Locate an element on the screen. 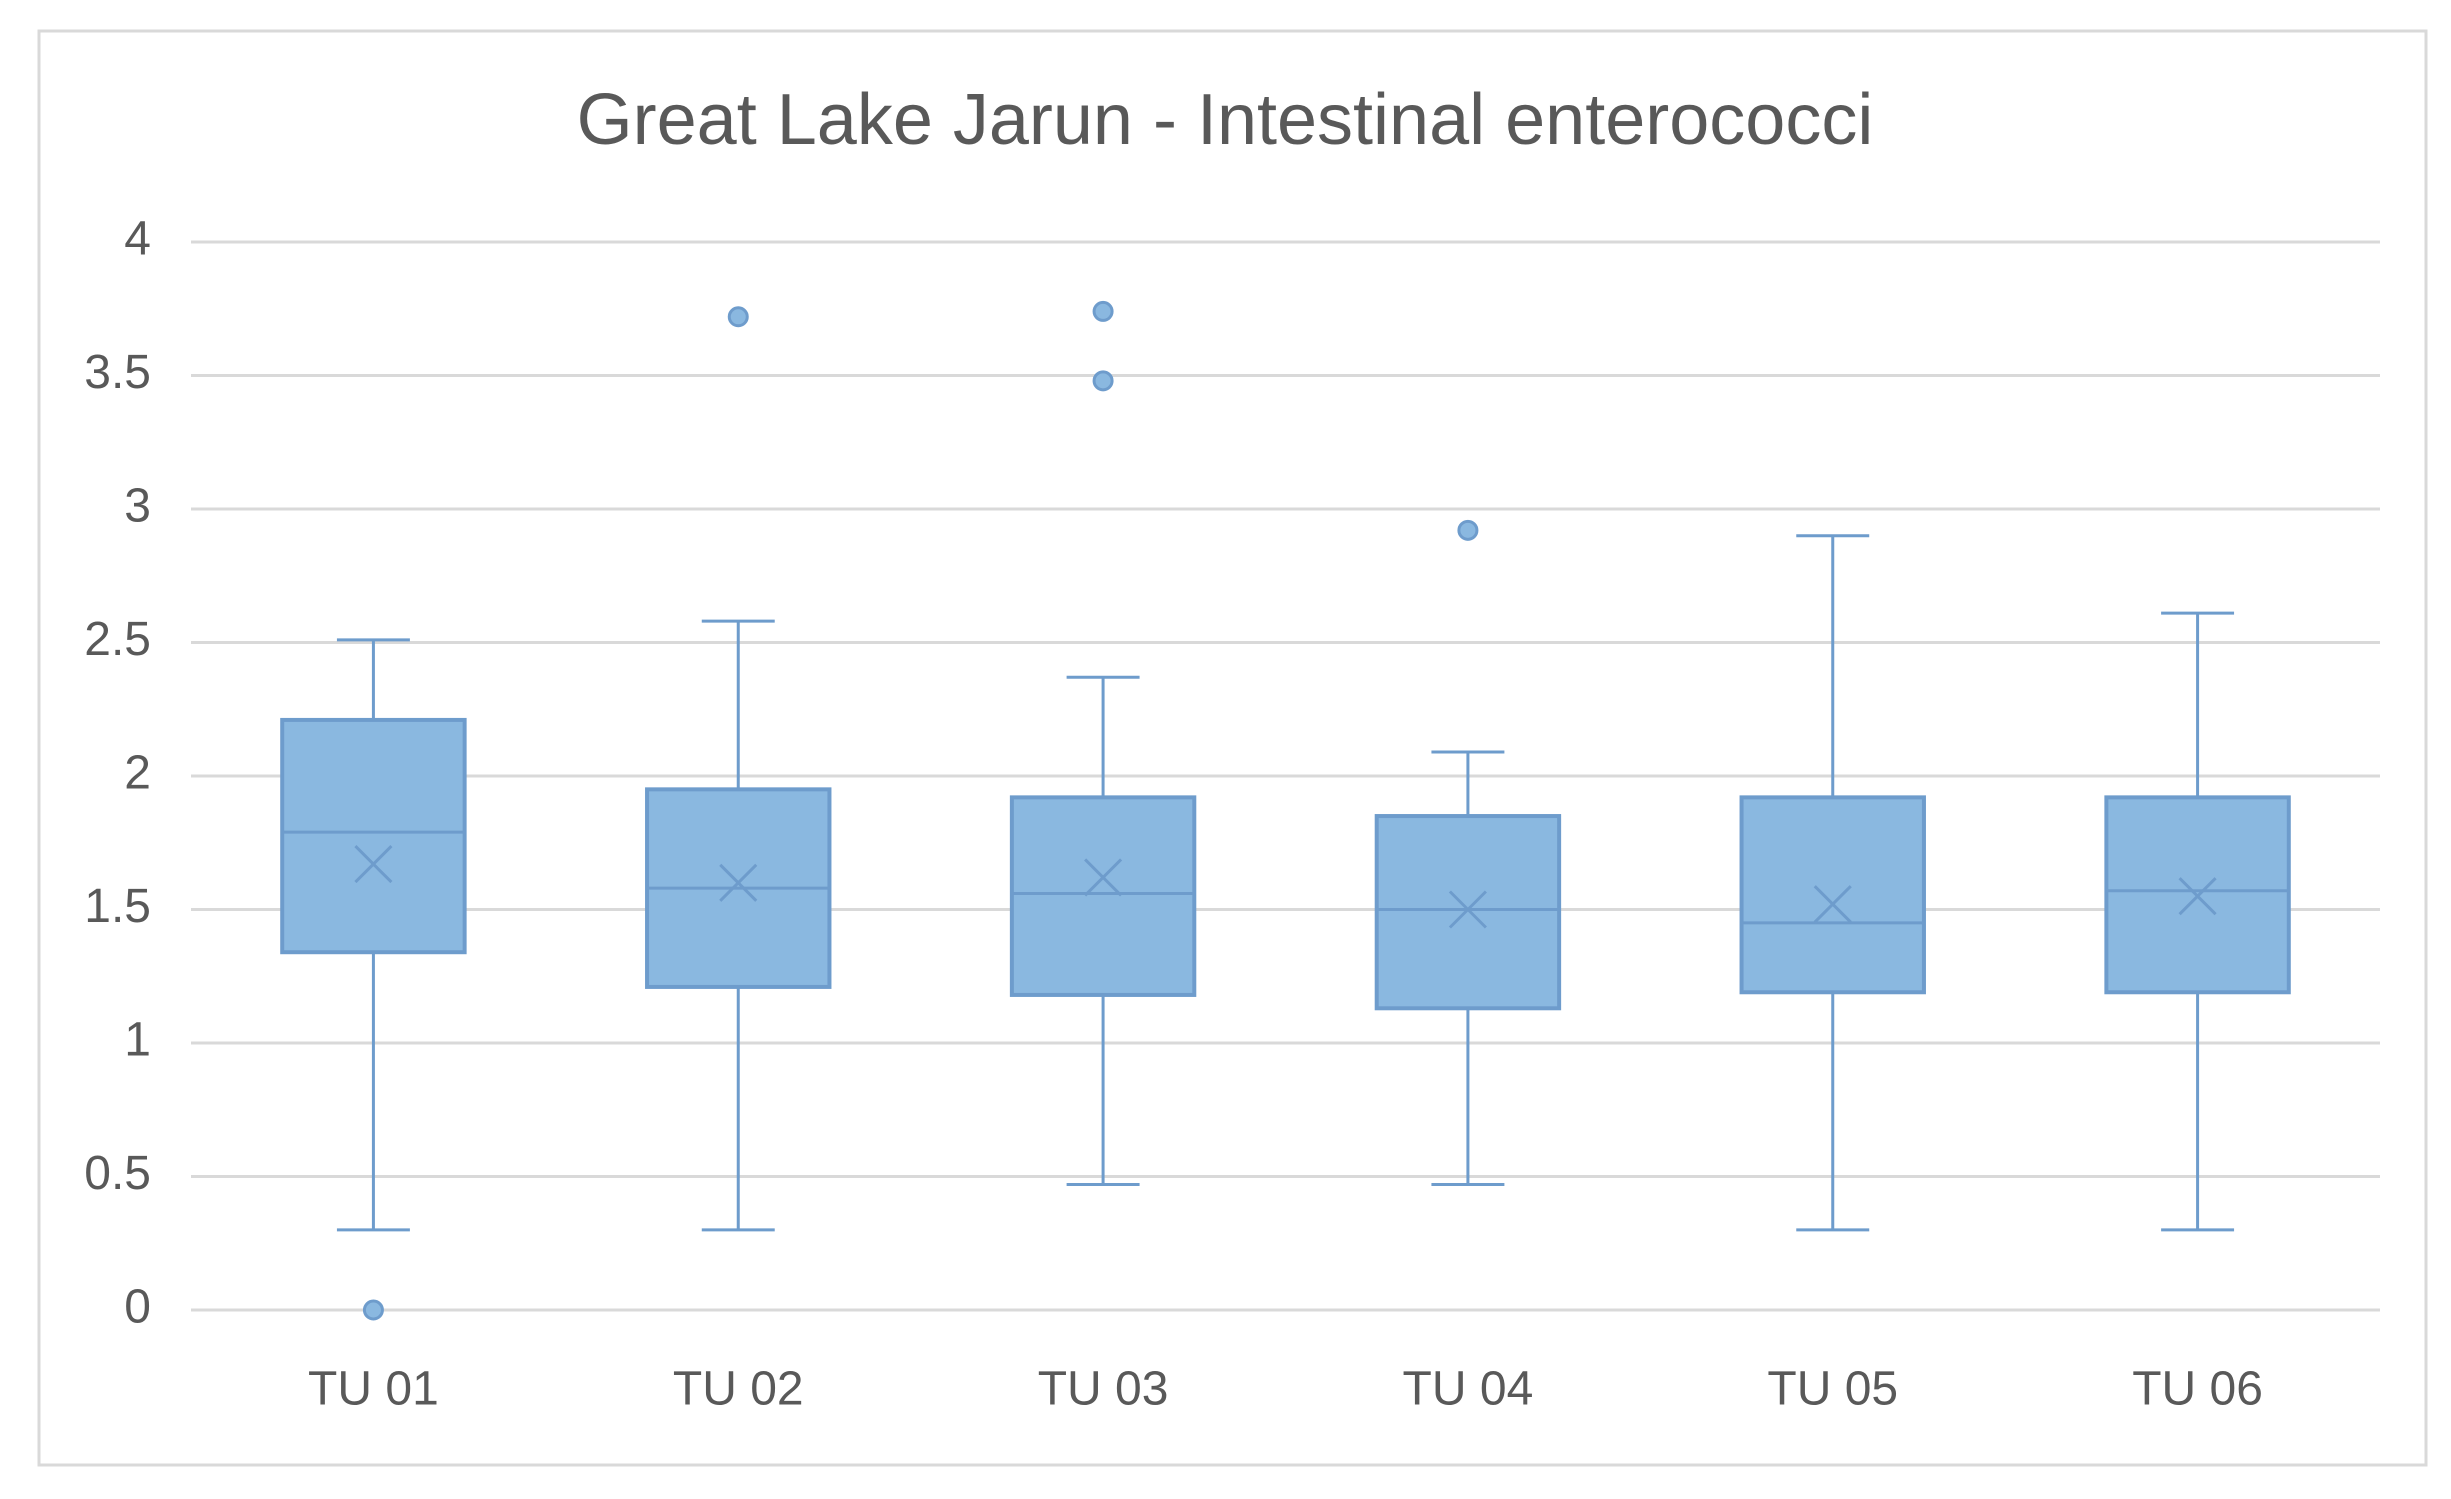 This screenshot has width=2451, height=1499. y-tick-label: 1.5 is located at coordinates (117, 906).